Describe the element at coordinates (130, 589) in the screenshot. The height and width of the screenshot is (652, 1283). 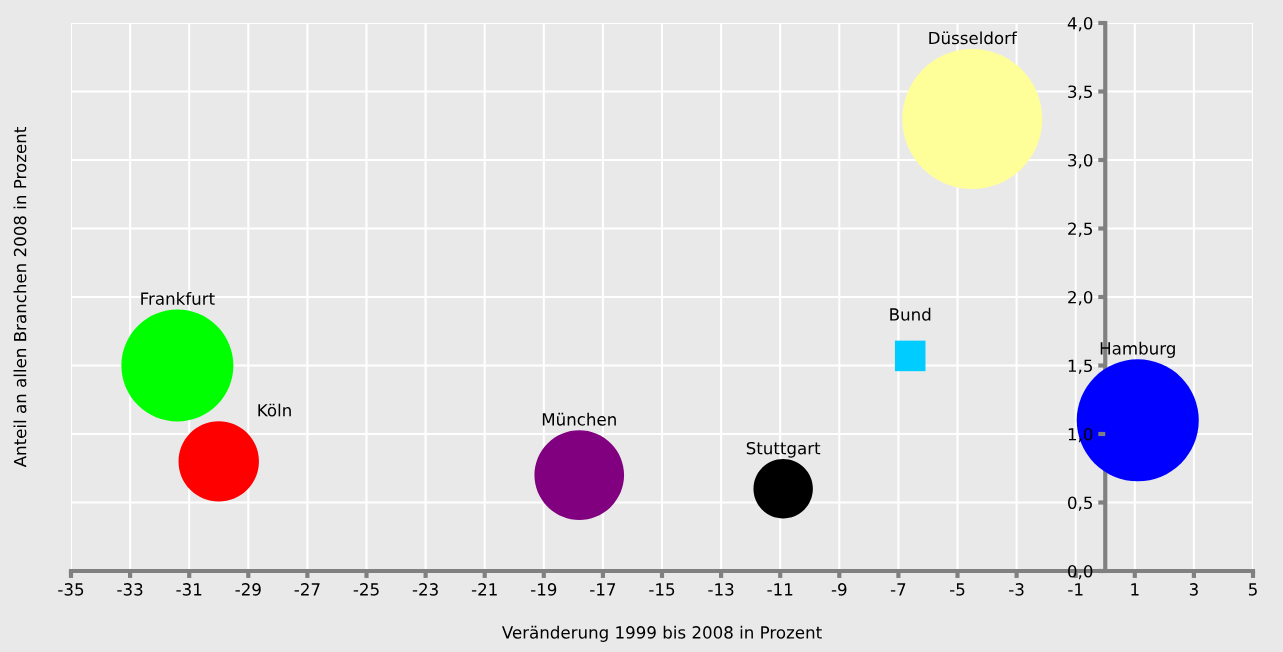
I see `x-tick-label: -33` at that location.